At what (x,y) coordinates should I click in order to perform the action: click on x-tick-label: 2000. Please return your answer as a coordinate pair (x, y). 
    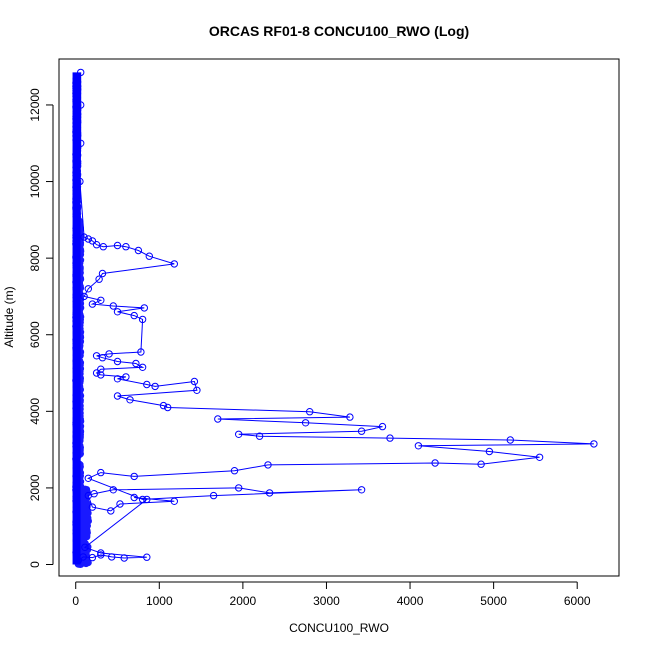
    Looking at the image, I should click on (243, 601).